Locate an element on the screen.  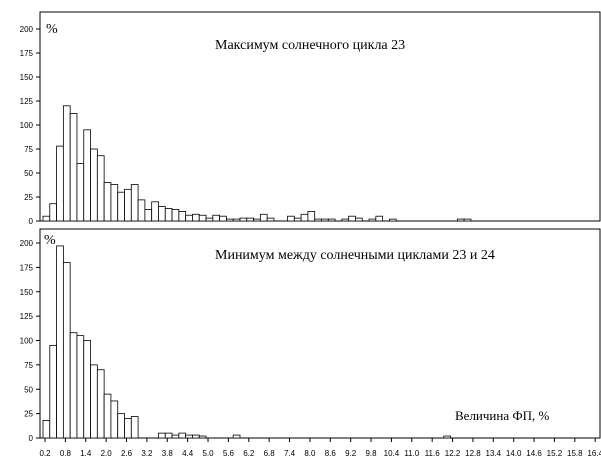
top-y-tick-label: 100 is located at coordinates (27, 125).